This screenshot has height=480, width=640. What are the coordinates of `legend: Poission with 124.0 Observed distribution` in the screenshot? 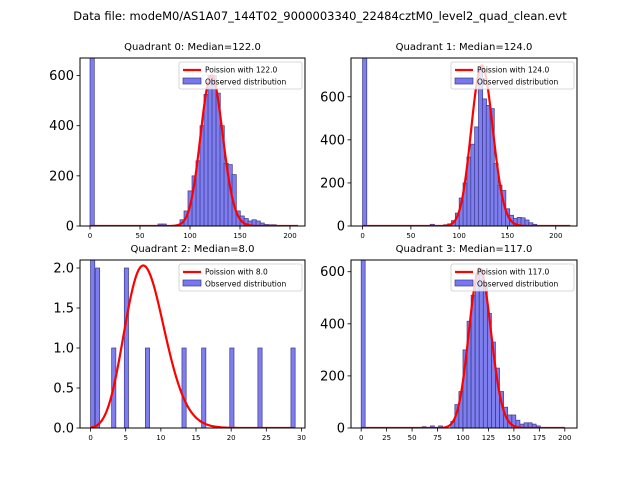 It's located at (512, 75).